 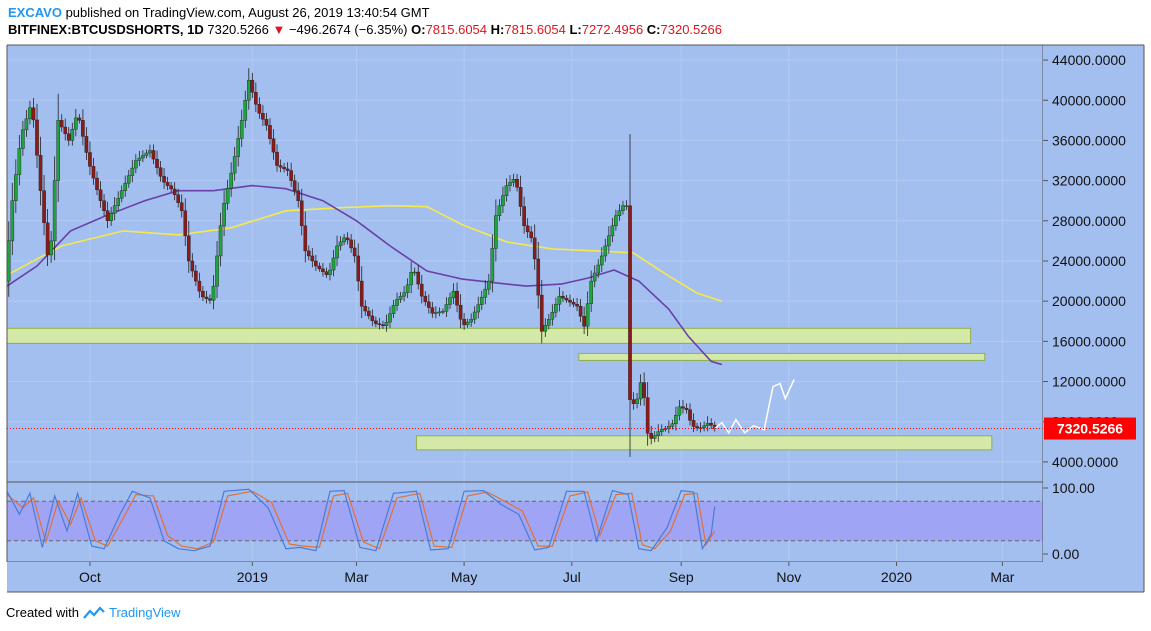 What do you see at coordinates (754, 407) in the screenshot?
I see `projection-path` at bounding box center [754, 407].